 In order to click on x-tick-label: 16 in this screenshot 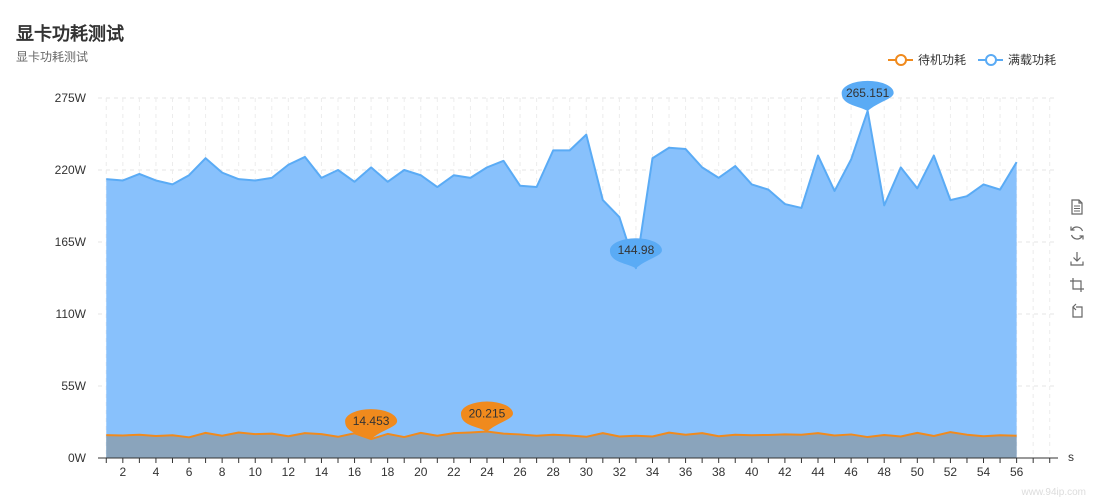, I will do `click(355, 472)`.